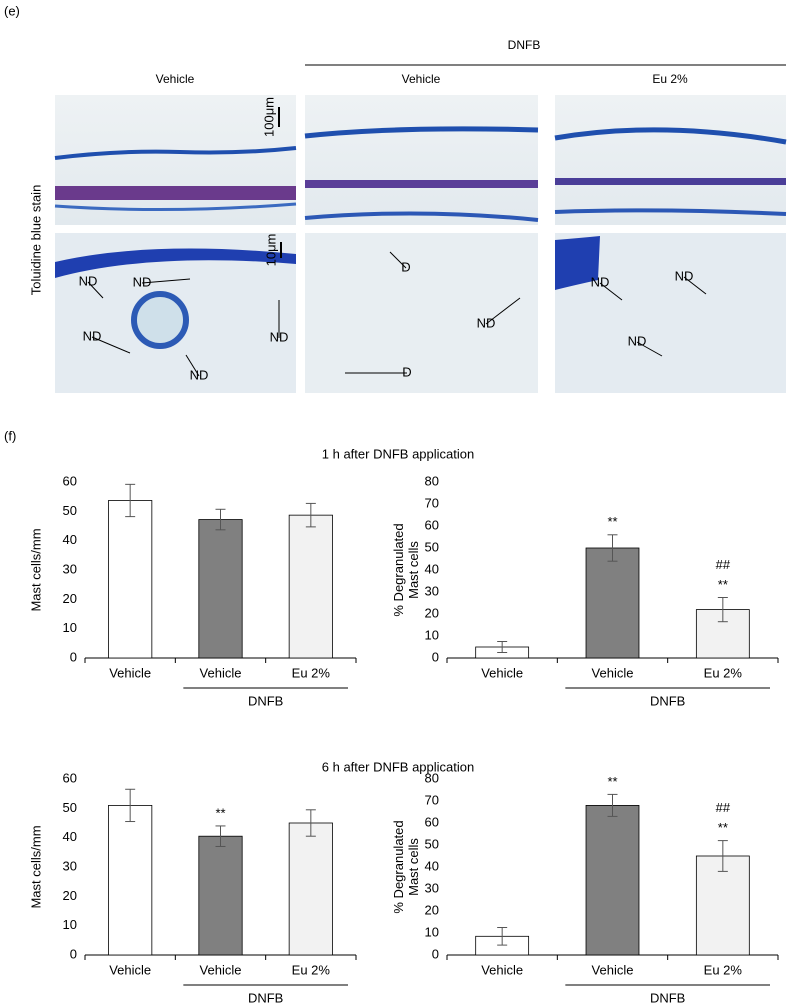 The height and width of the screenshot is (1004, 797). Describe the element at coordinates (268, 117) in the screenshot. I see `scale-bar-label: 100μm` at that location.